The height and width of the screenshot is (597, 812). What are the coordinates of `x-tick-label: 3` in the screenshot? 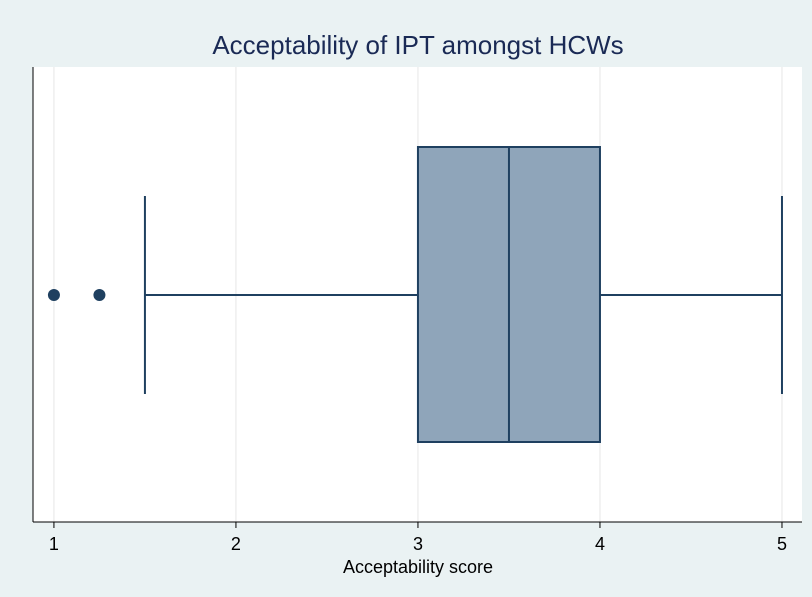 It's located at (418, 544).